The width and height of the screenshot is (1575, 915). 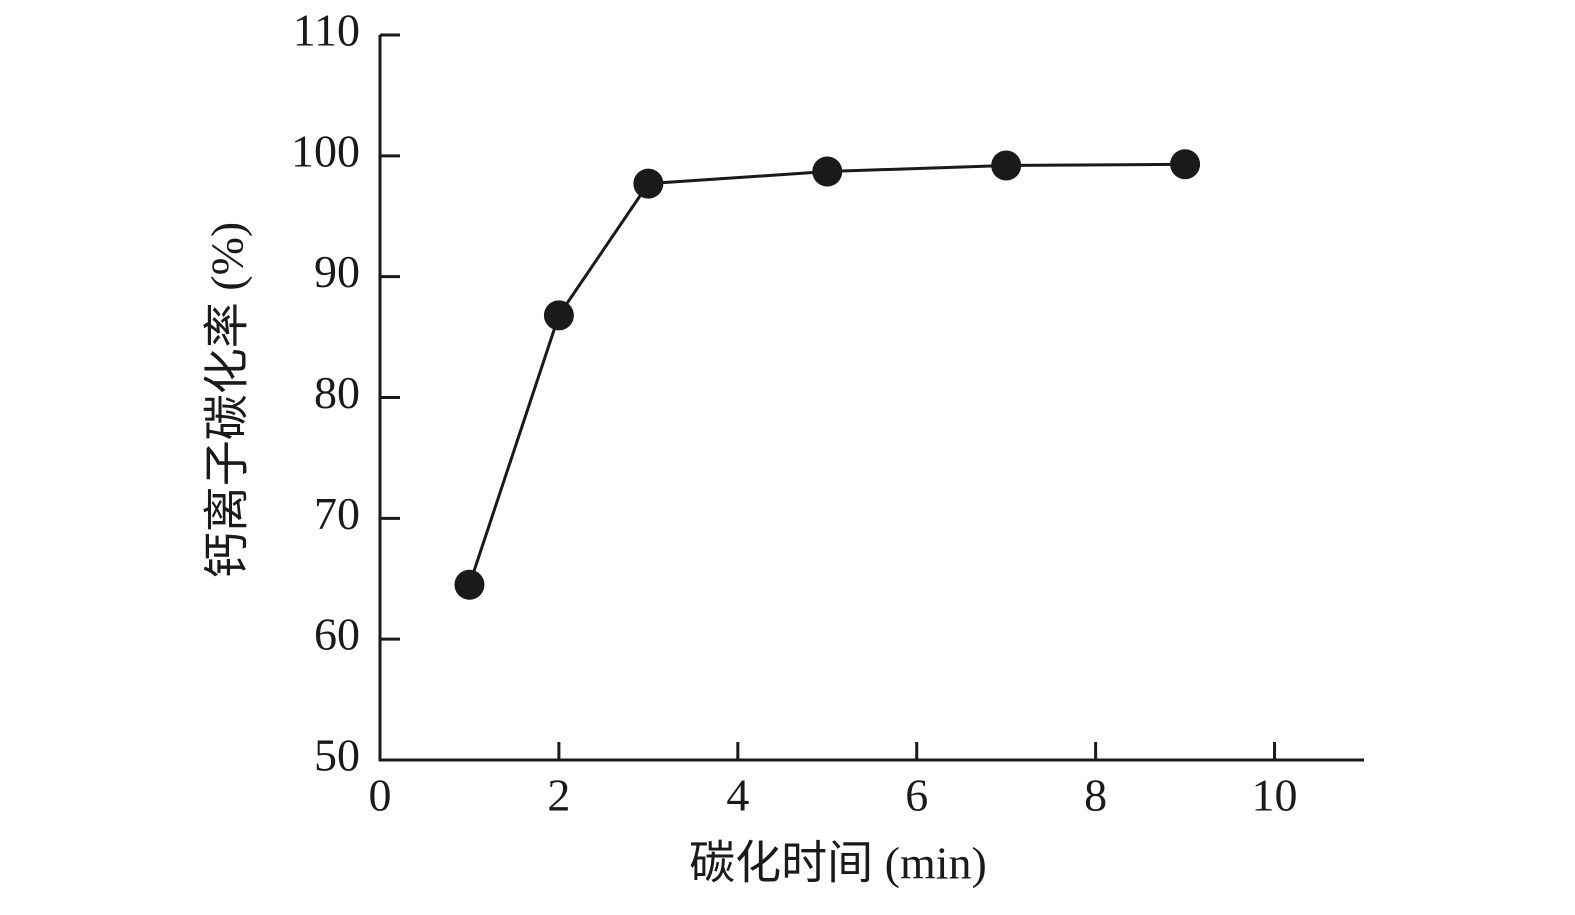 What do you see at coordinates (337, 513) in the screenshot?
I see `y-tick-label: 70` at bounding box center [337, 513].